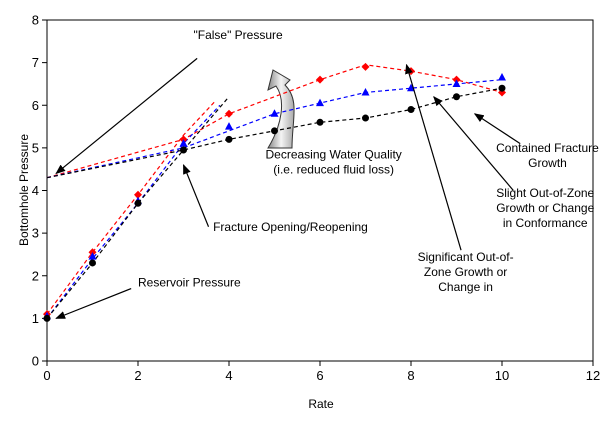  I want to click on y-tick-label: 2, so click(35, 275).